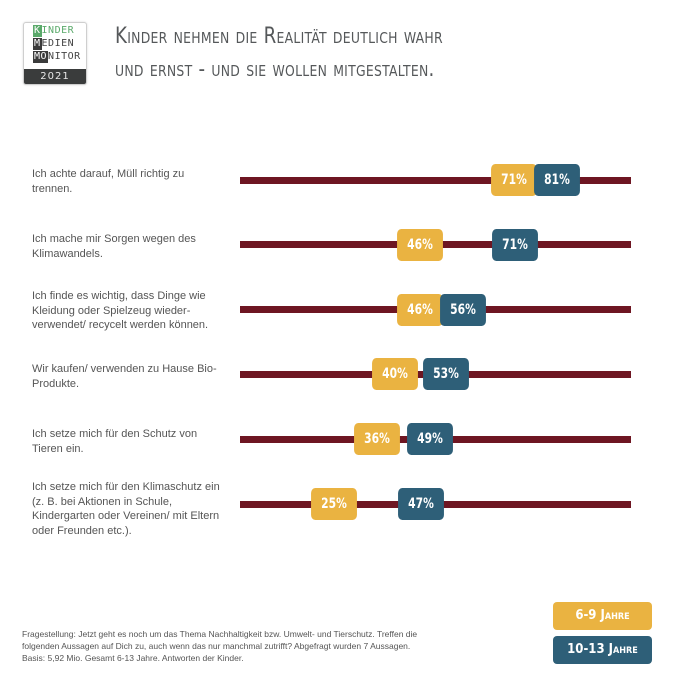 Image resolution: width=675 pixels, height=675 pixels. Describe the element at coordinates (41, 57) in the screenshot. I see `logo-letter: MO` at that location.